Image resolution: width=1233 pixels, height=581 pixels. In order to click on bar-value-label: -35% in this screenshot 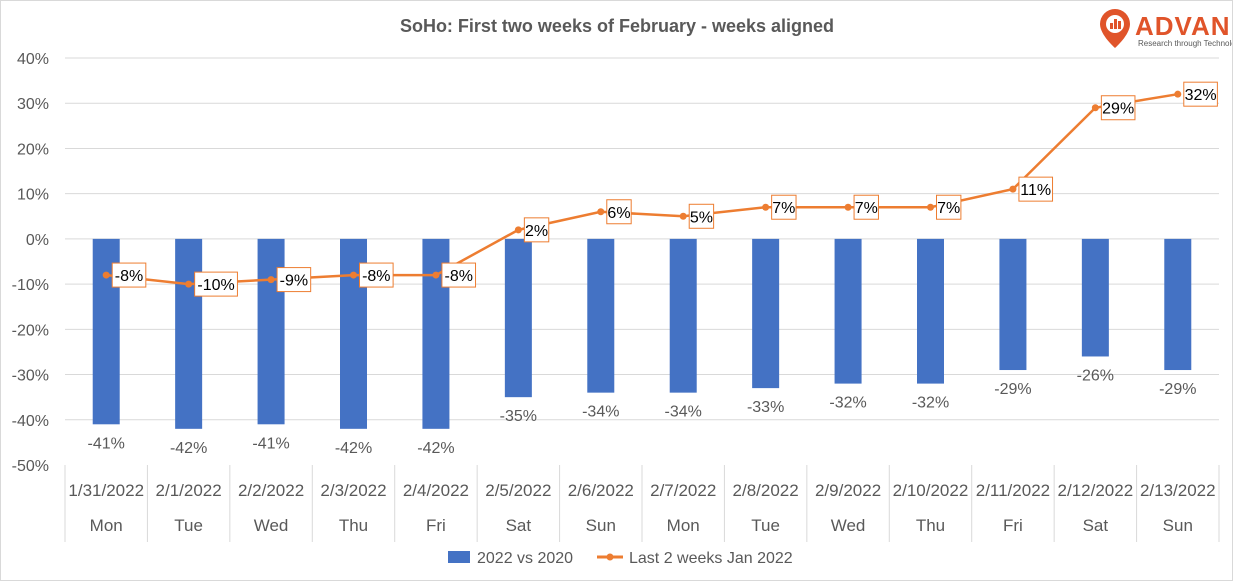, I will do `click(518, 416)`.